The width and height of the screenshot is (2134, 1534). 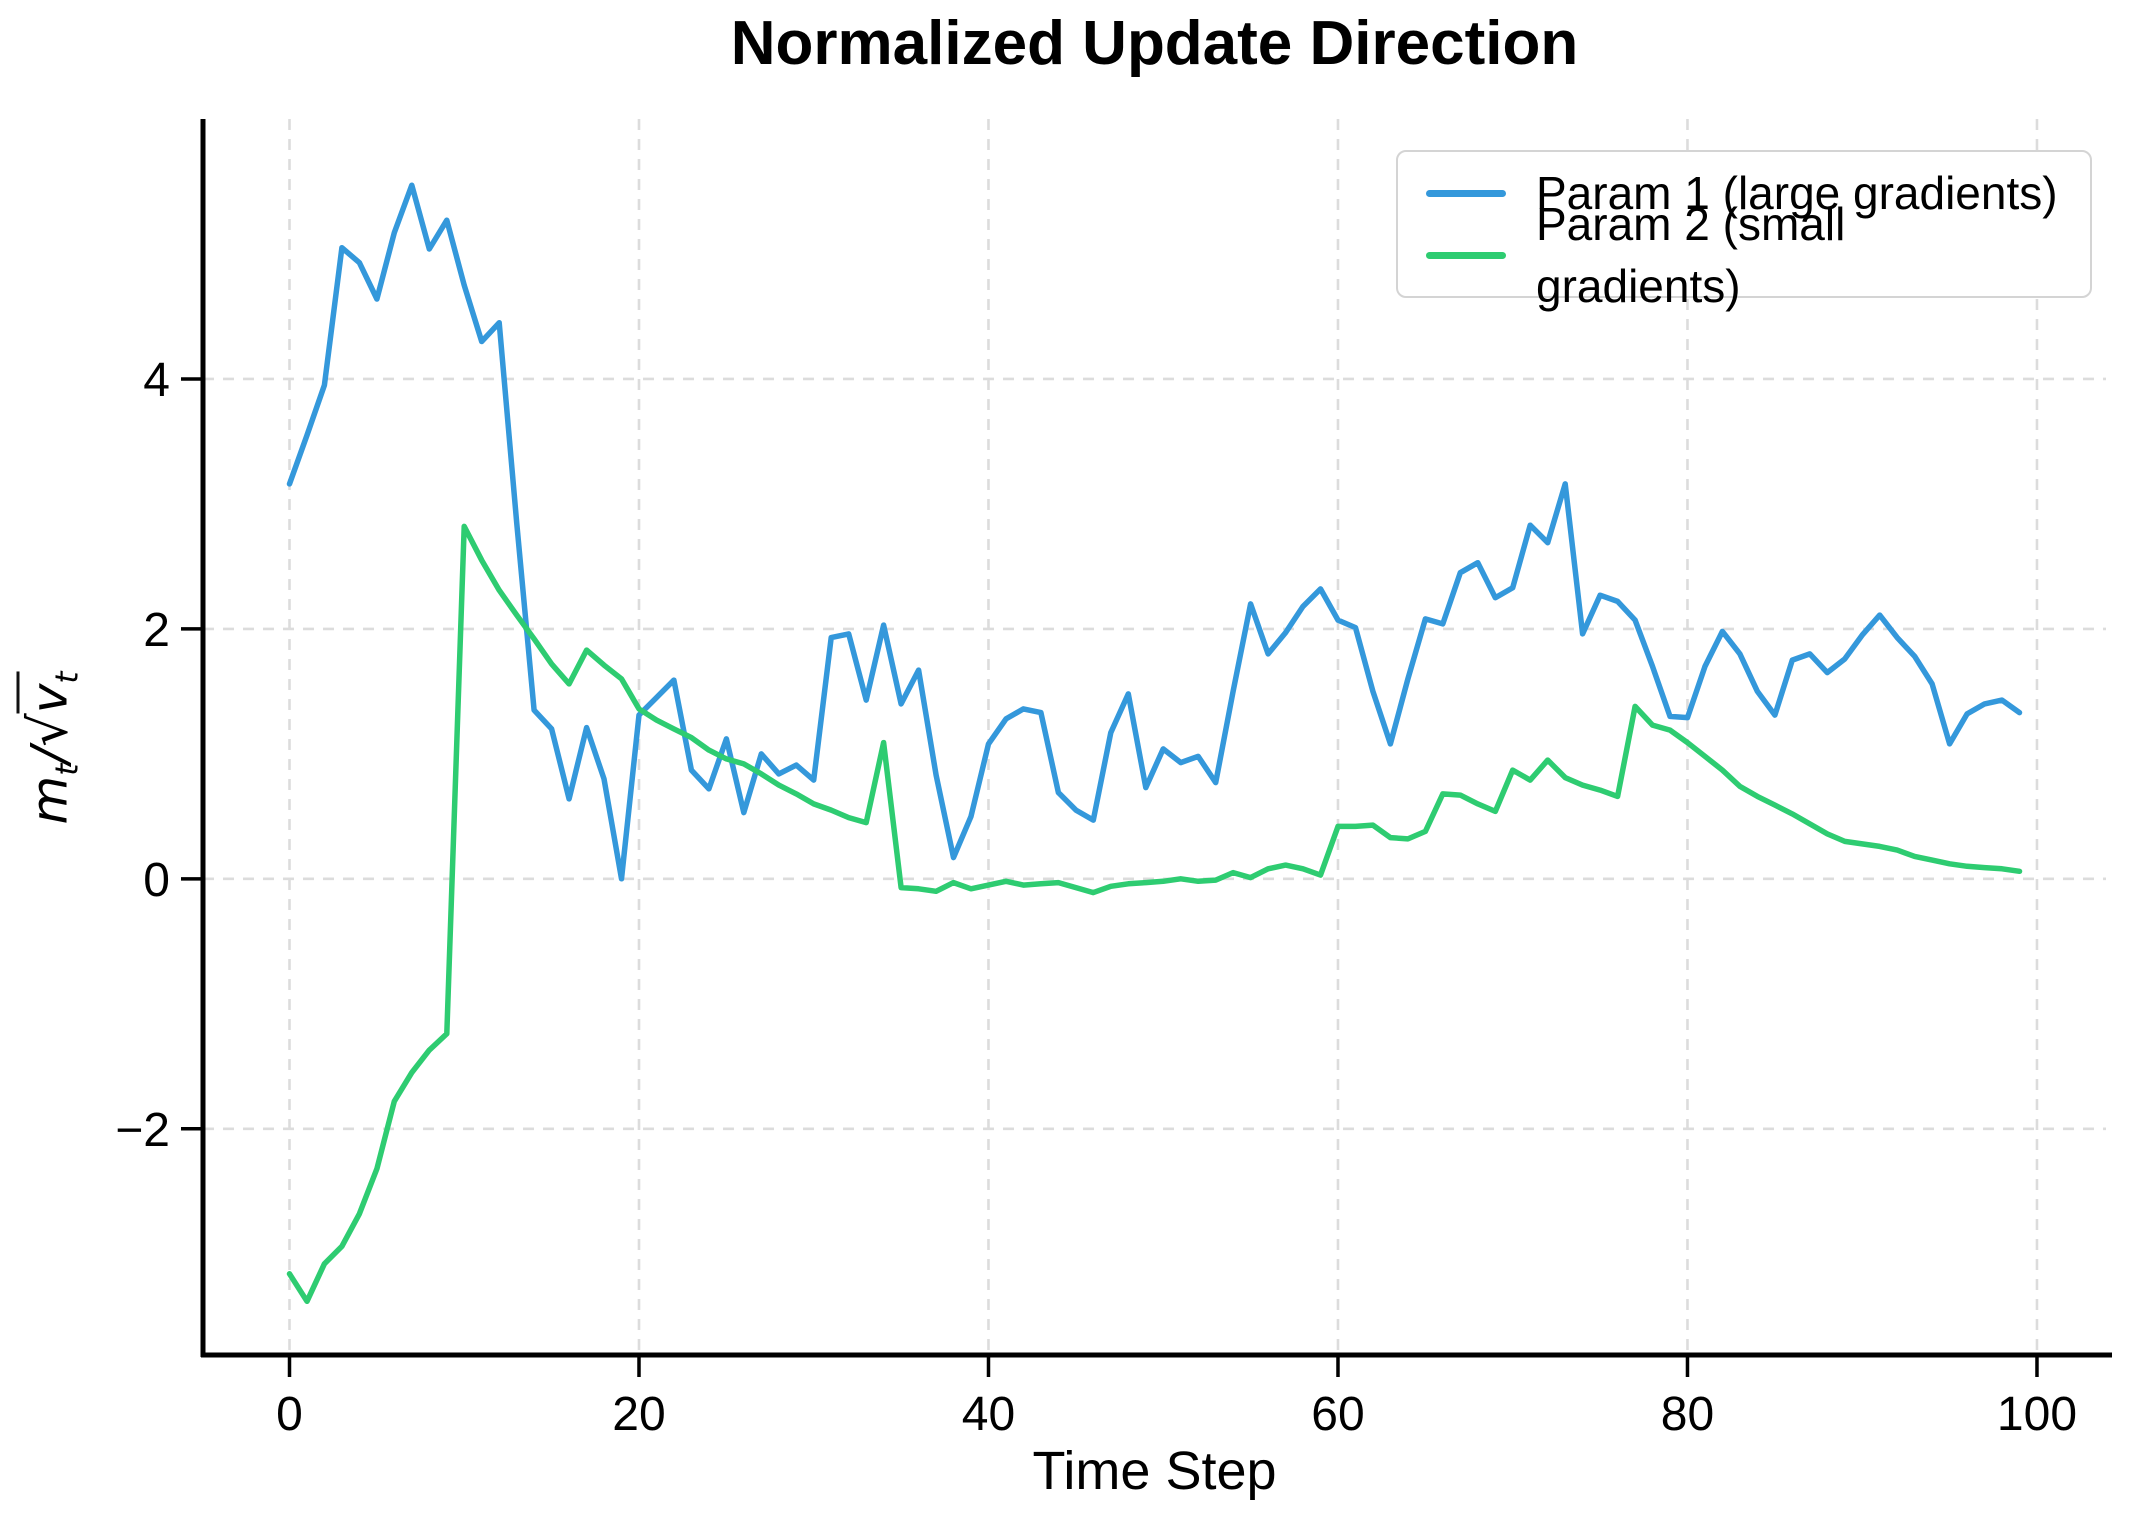 I want to click on legend-item-param2: Param 2 (small gradients), so click(x=1744, y=255).